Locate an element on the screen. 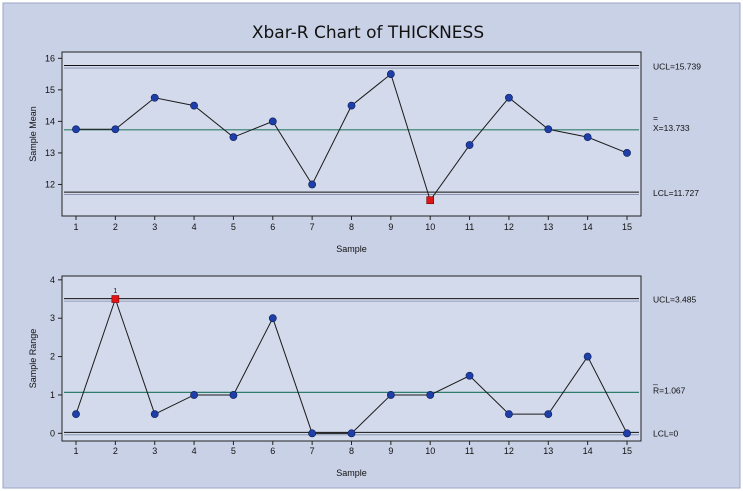 This screenshot has width=743, height=491. center-label-bar: = is located at coordinates (655, 118).